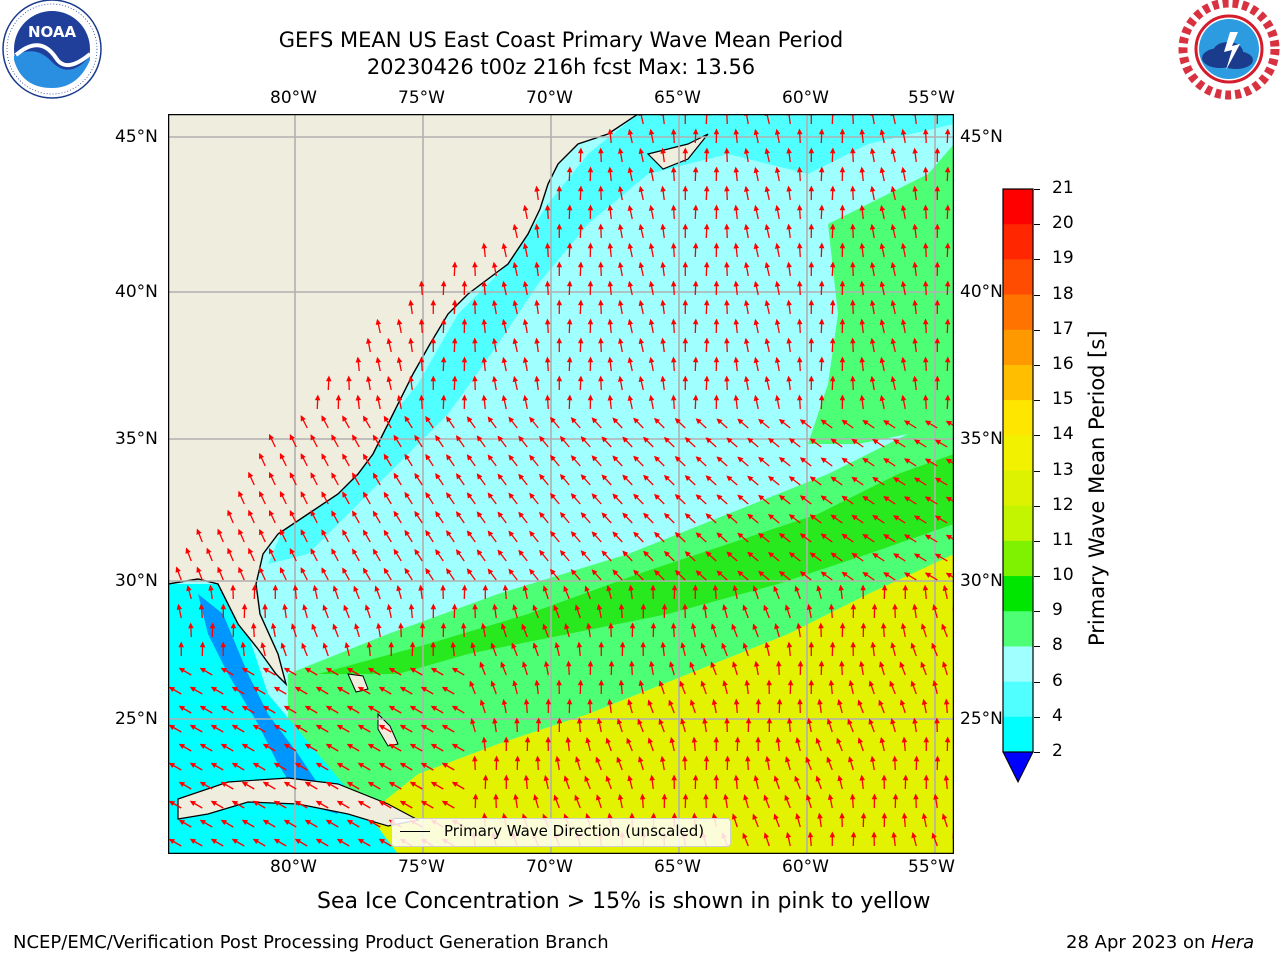 Image resolution: width=1280 pixels, height=960 pixels. Describe the element at coordinates (1160, 942) in the screenshot. I see `footer-right: 28 Apr 2023 on Hera` at that location.